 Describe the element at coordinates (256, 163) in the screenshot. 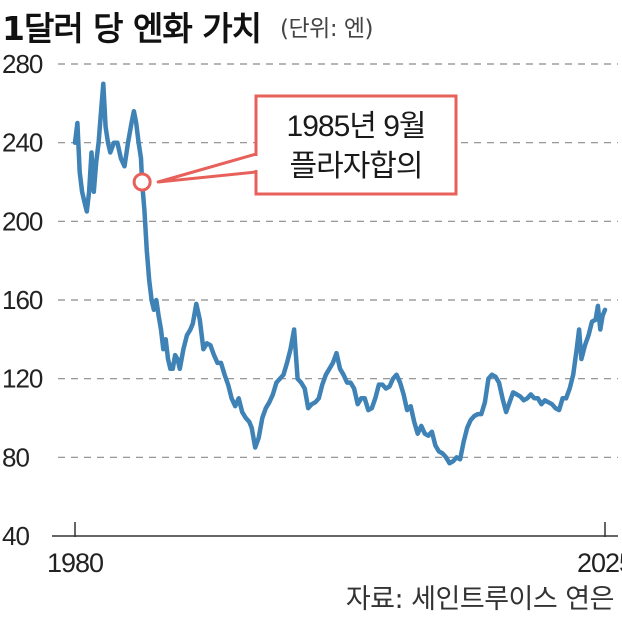

I see `callout-seam` at that location.